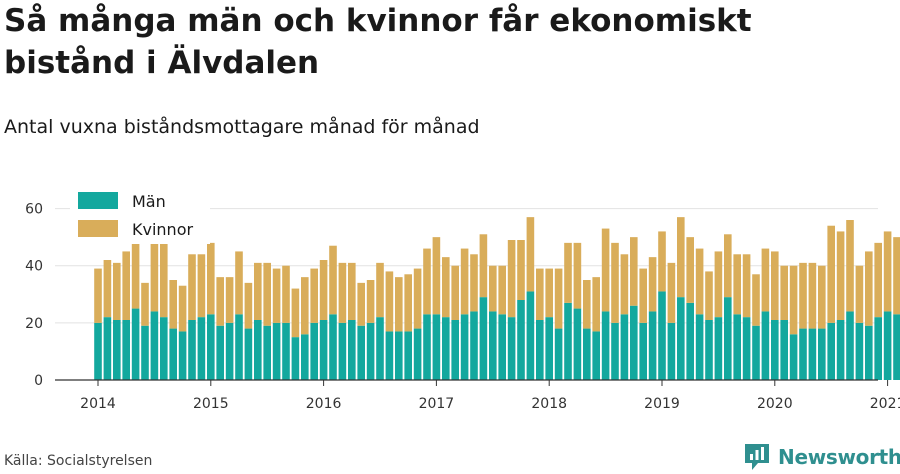 This screenshot has width=900, height=474. What do you see at coordinates (34, 267) in the screenshot?
I see `y-tick-label: 40` at bounding box center [34, 267].